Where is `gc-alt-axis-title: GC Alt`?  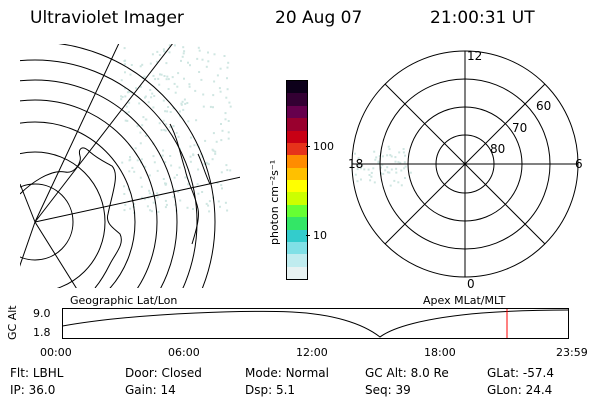
gc-alt-axis-title: GC Alt is located at coordinates (12, 322).